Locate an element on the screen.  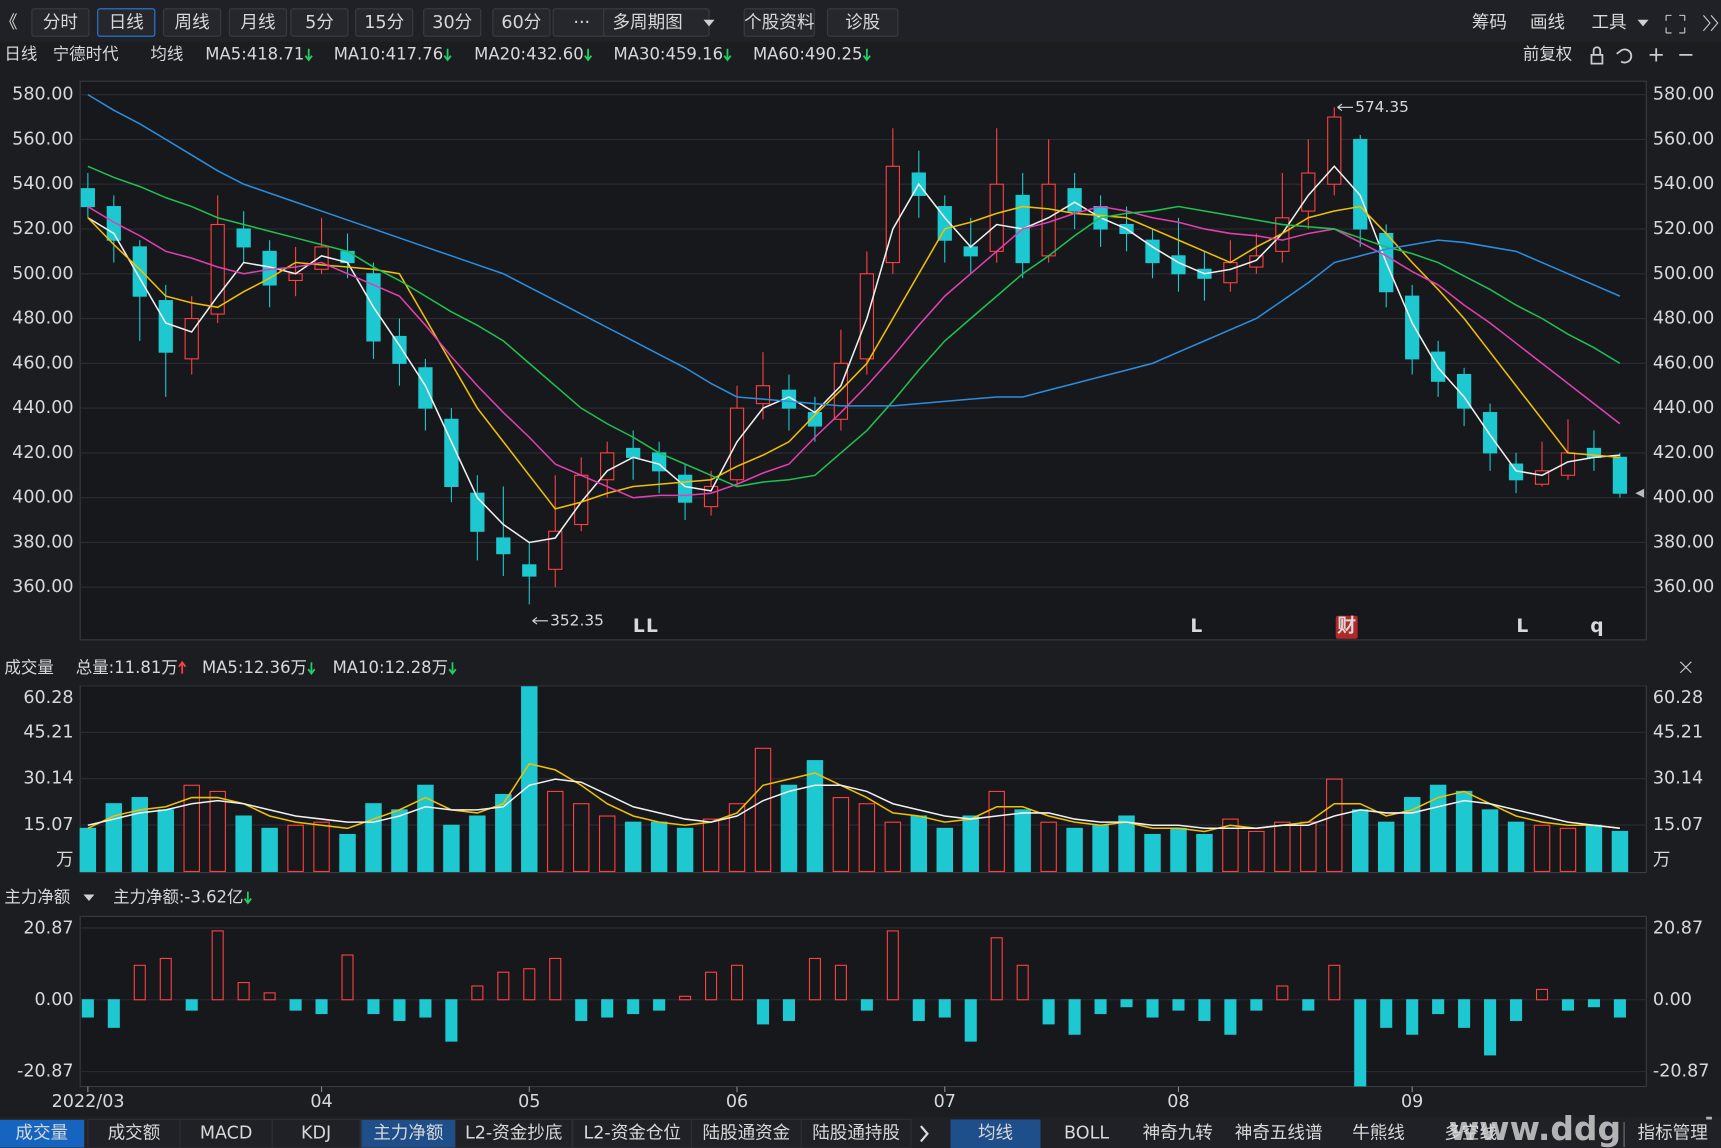
toolbar-label: 个股资料 is located at coordinates (779, 23).